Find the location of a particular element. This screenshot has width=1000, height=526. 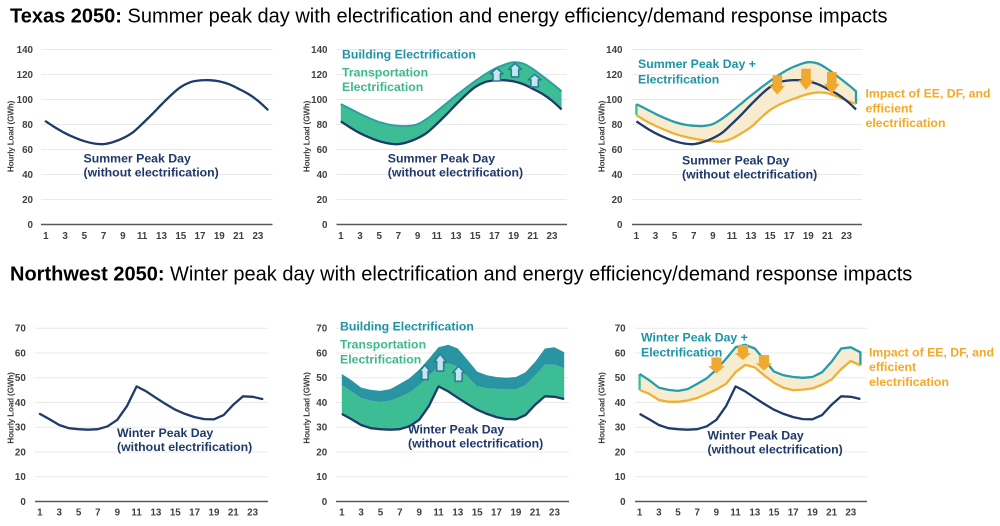

svg-text: Impact of EE, DF, and is located at coordinates (931, 352).